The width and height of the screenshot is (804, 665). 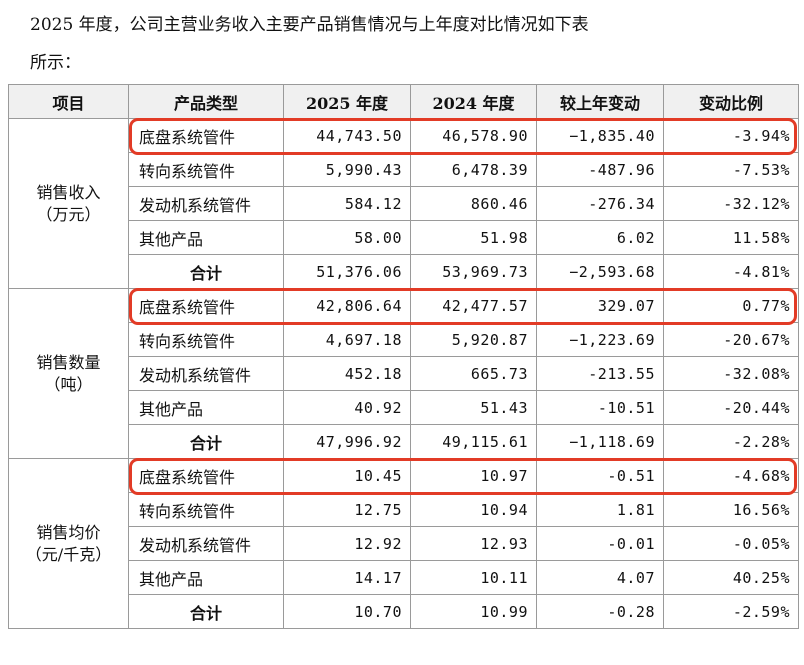 What do you see at coordinates (473, 305) in the screenshot?
I see `value-cell: 42,477.57` at bounding box center [473, 305].